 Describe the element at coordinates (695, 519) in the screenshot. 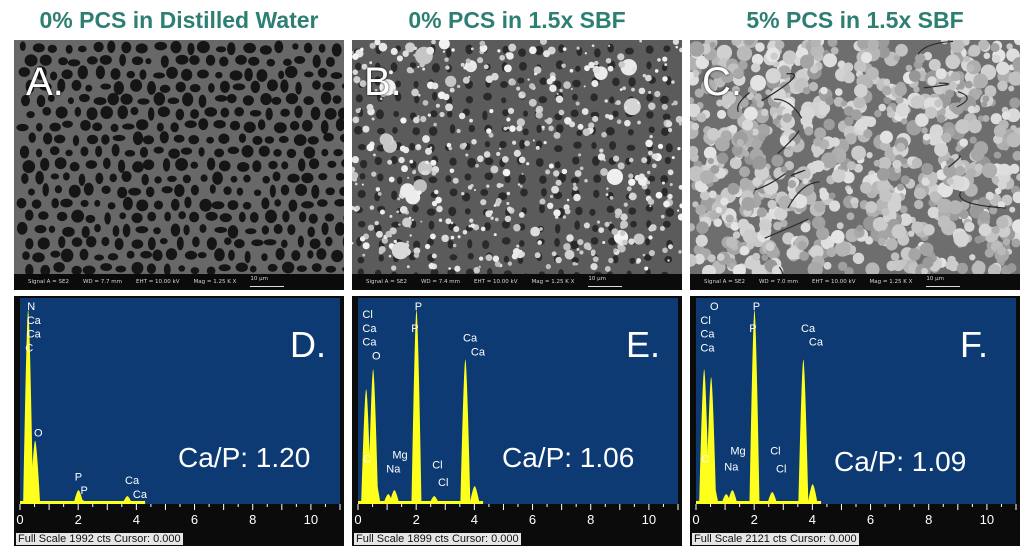

I see `eds-tick-label: 0` at that location.